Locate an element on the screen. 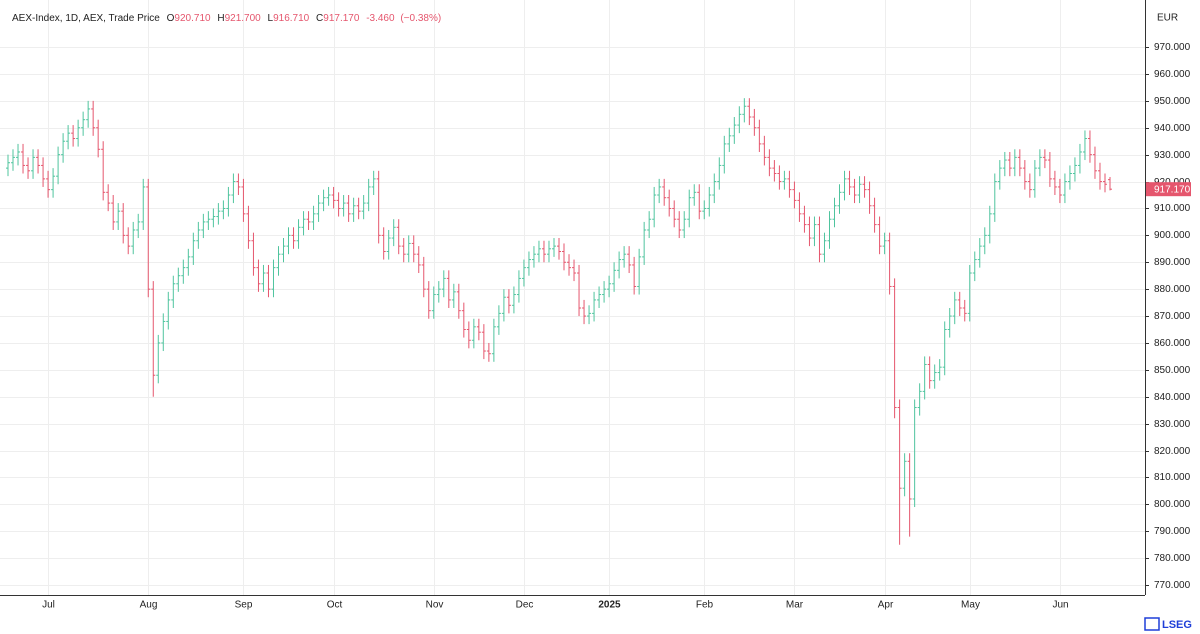 The width and height of the screenshot is (1200, 634). x-tick-label: Feb is located at coordinates (705, 605).